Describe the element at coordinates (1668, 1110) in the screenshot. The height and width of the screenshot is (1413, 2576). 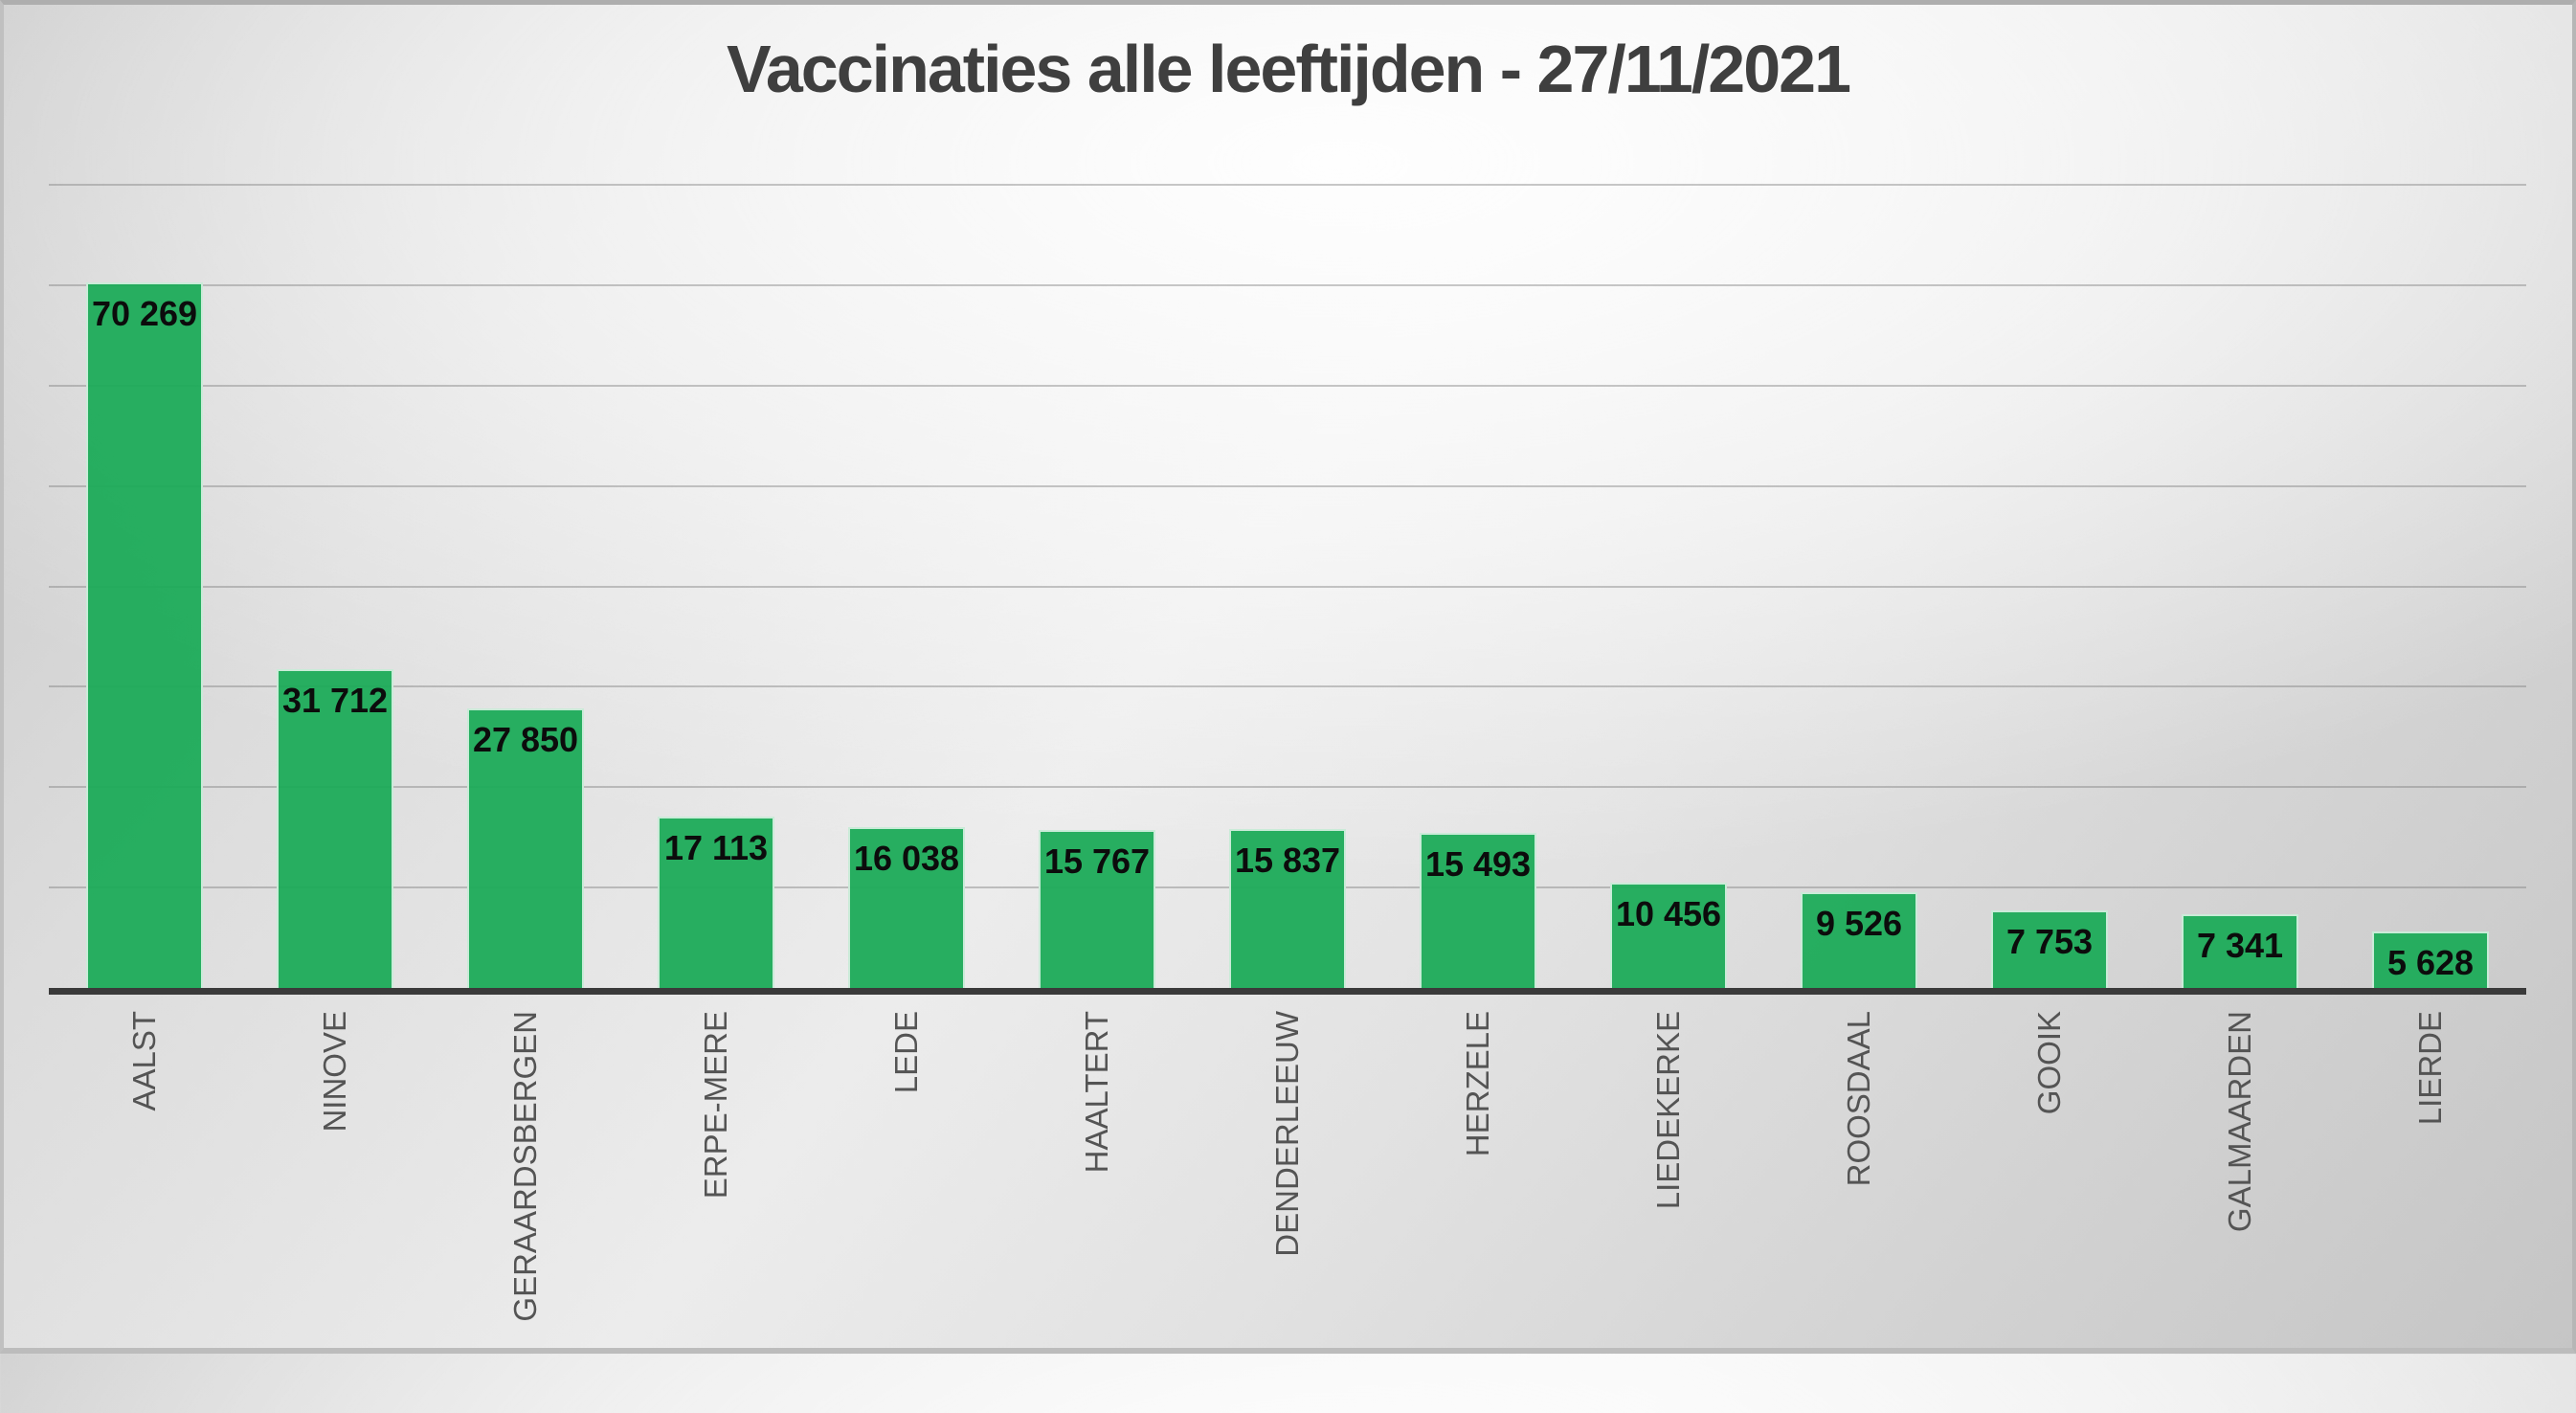
I see `x-axis-label: LIEDEKERKE` at that location.